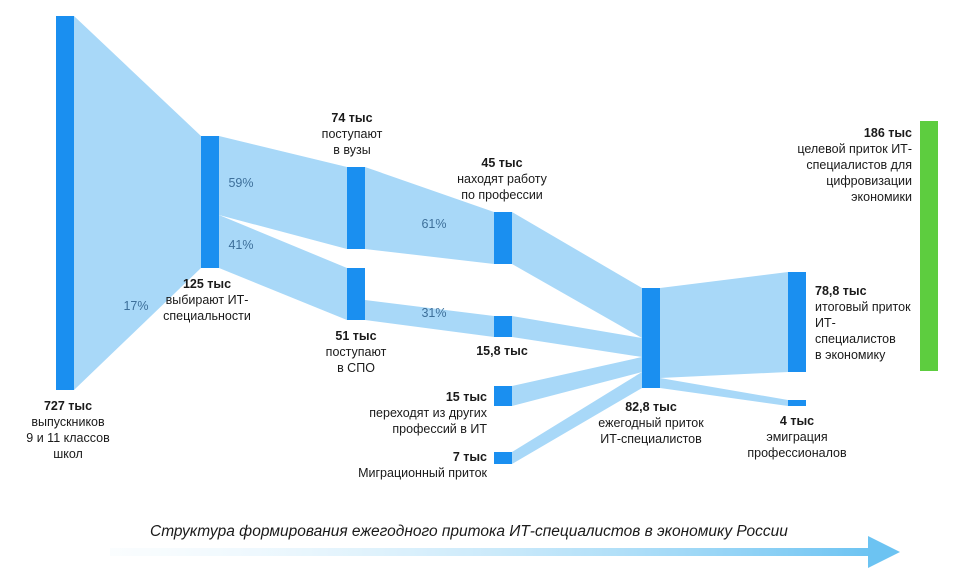  What do you see at coordinates (434, 313) in the screenshot?
I see `pct-college-it: 31%` at bounding box center [434, 313].